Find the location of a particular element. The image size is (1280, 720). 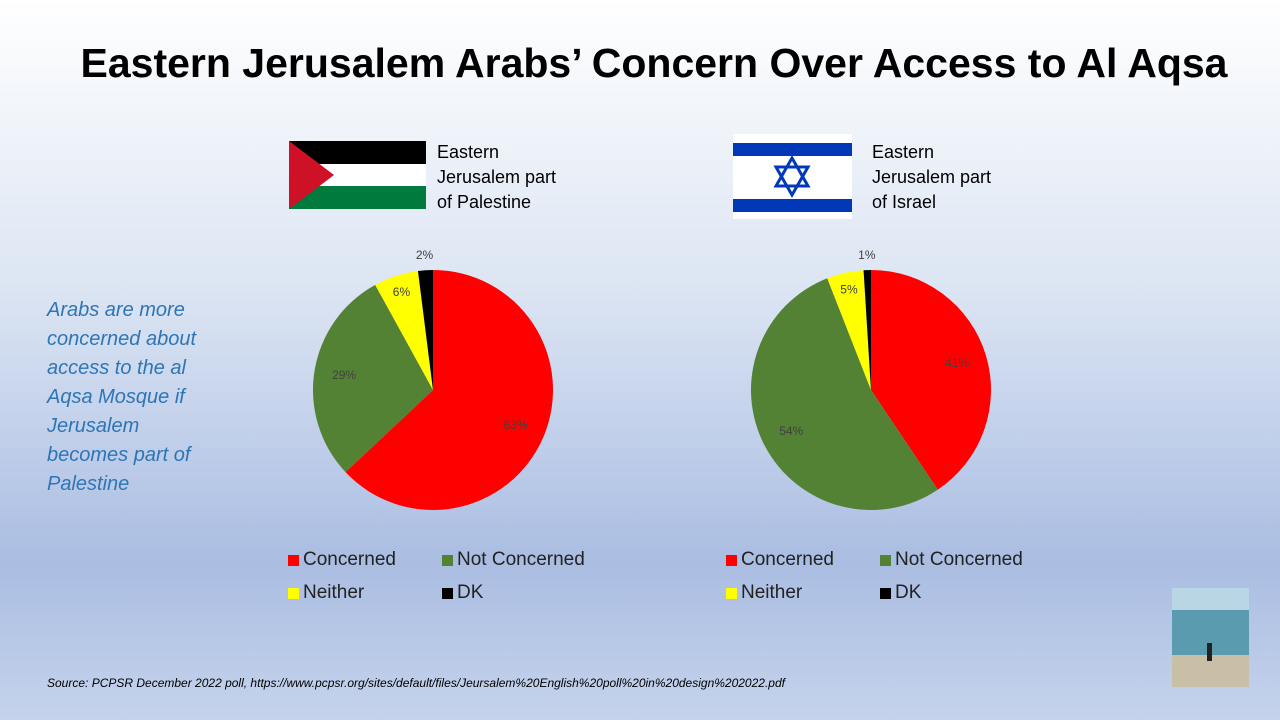

caption: Eastern Jerusalem part of Israel is located at coordinates (931, 177).